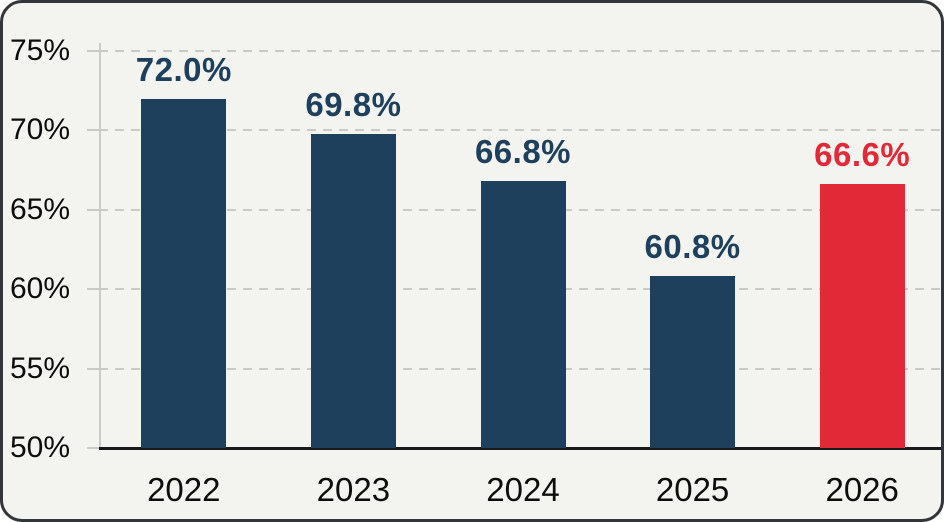 The height and width of the screenshot is (522, 944). What do you see at coordinates (40, 289) in the screenshot?
I see `y-tick-label-60: 60%` at bounding box center [40, 289].